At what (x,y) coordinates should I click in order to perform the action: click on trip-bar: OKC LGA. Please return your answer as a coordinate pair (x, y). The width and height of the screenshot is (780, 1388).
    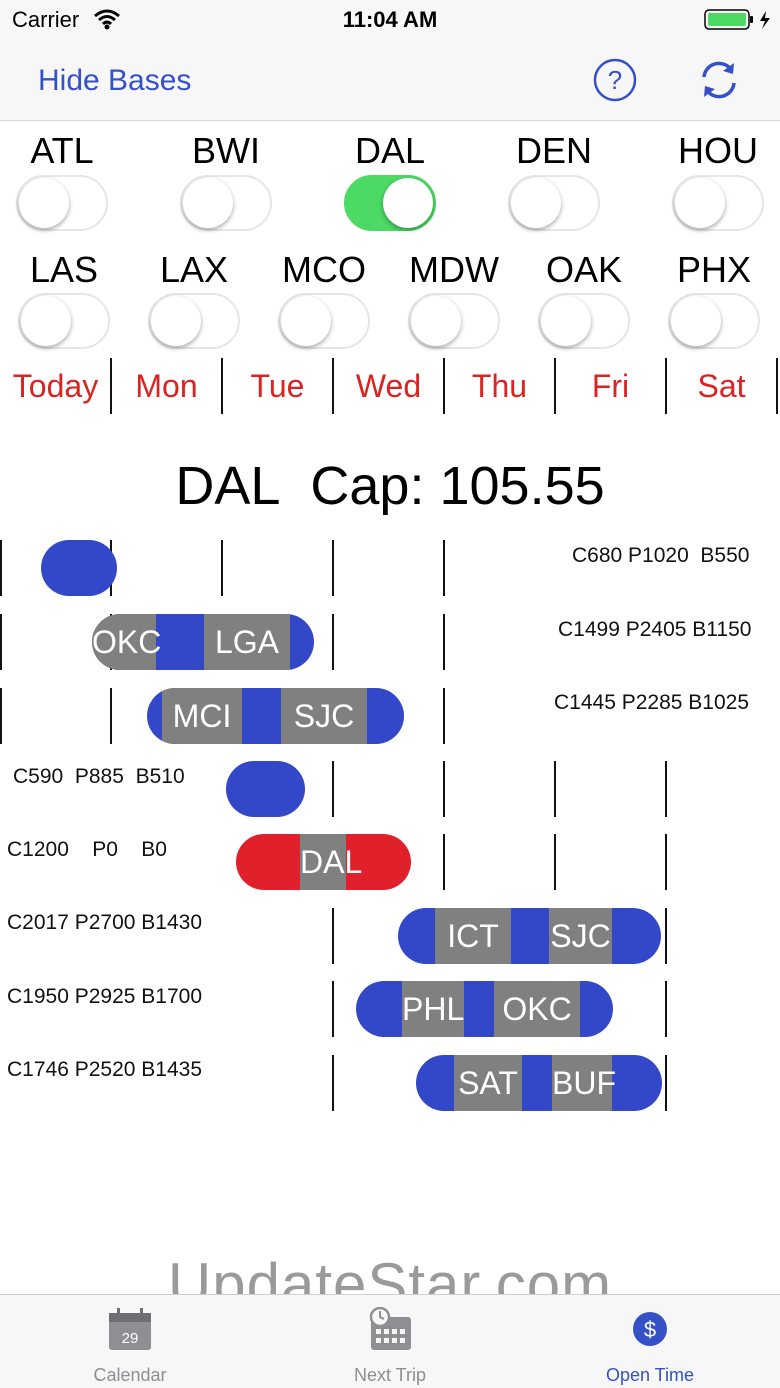
    Looking at the image, I should click on (203, 642).